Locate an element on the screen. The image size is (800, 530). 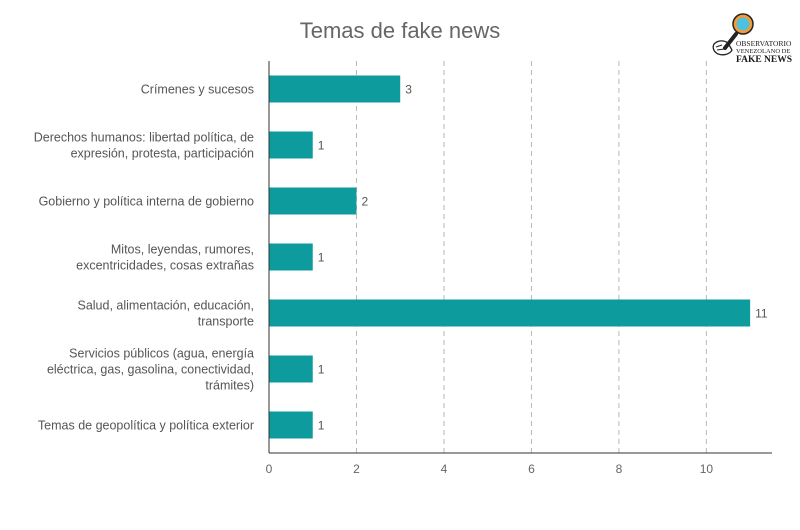
category-label-line: transporte is located at coordinates (226, 322).